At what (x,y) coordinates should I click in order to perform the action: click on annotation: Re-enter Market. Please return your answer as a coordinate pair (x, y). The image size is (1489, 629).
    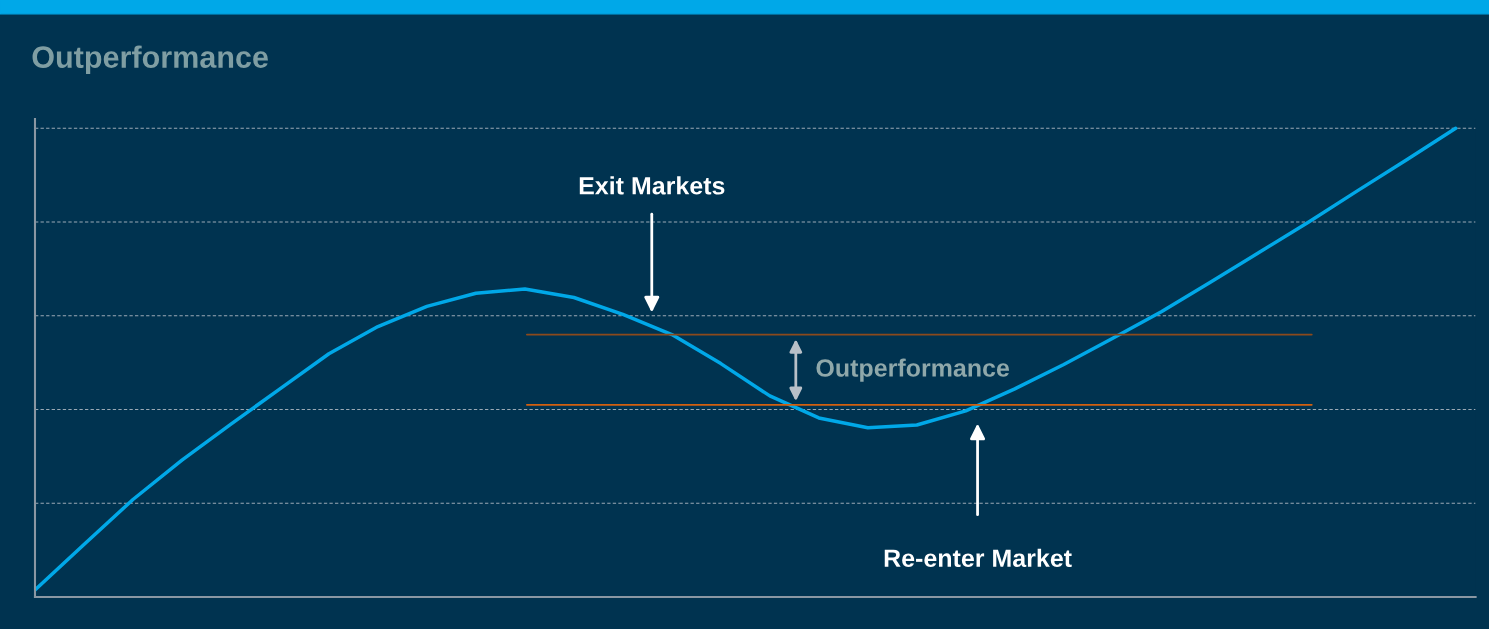
    Looking at the image, I should click on (978, 558).